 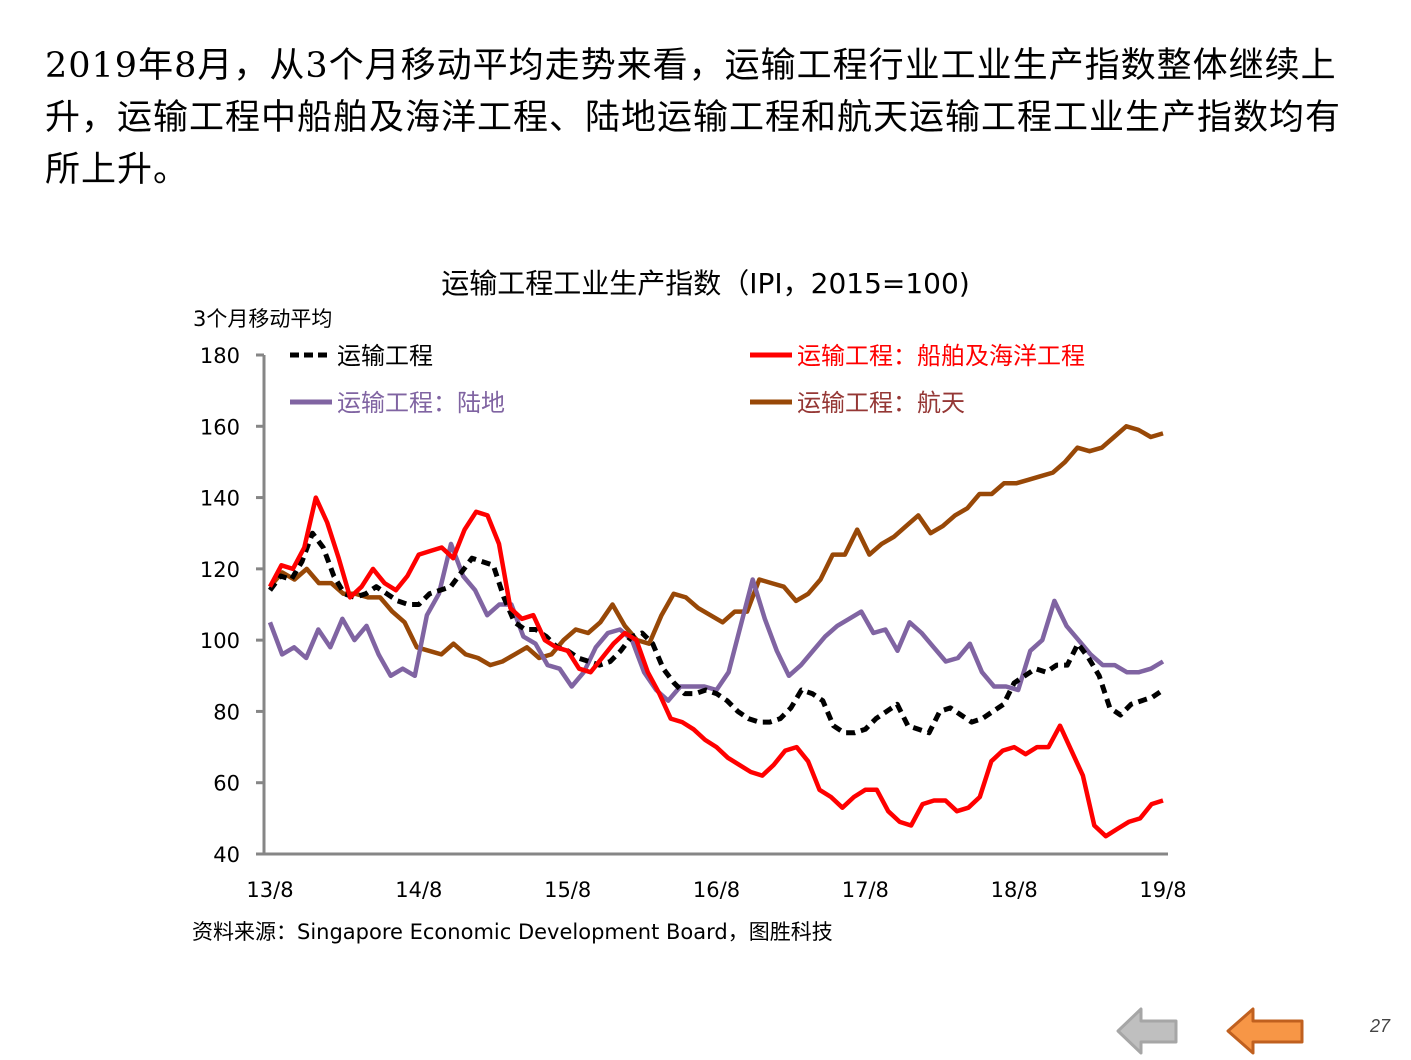 What do you see at coordinates (1162, 890) in the screenshot?
I see `x-tick-label: 19/8` at bounding box center [1162, 890].